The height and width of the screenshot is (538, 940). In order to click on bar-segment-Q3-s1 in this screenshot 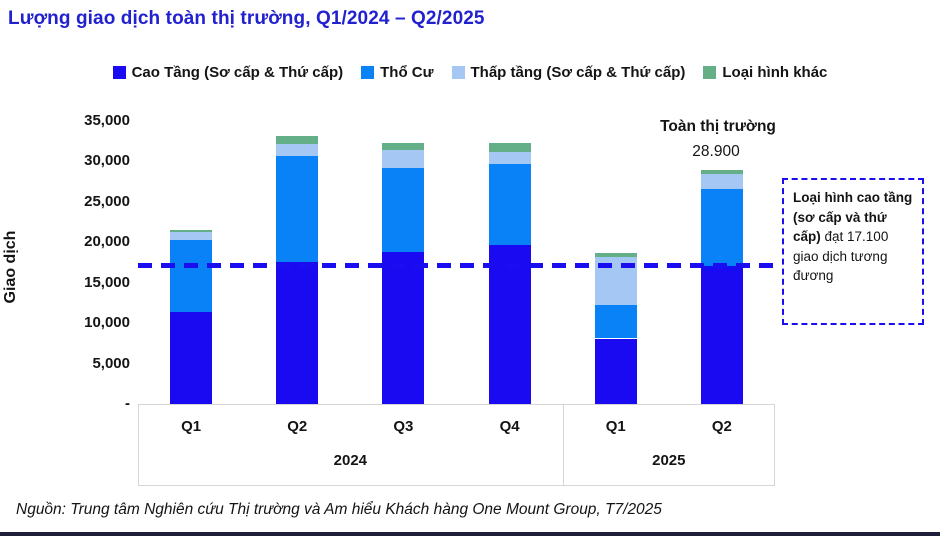, I will do `click(403, 327)`.